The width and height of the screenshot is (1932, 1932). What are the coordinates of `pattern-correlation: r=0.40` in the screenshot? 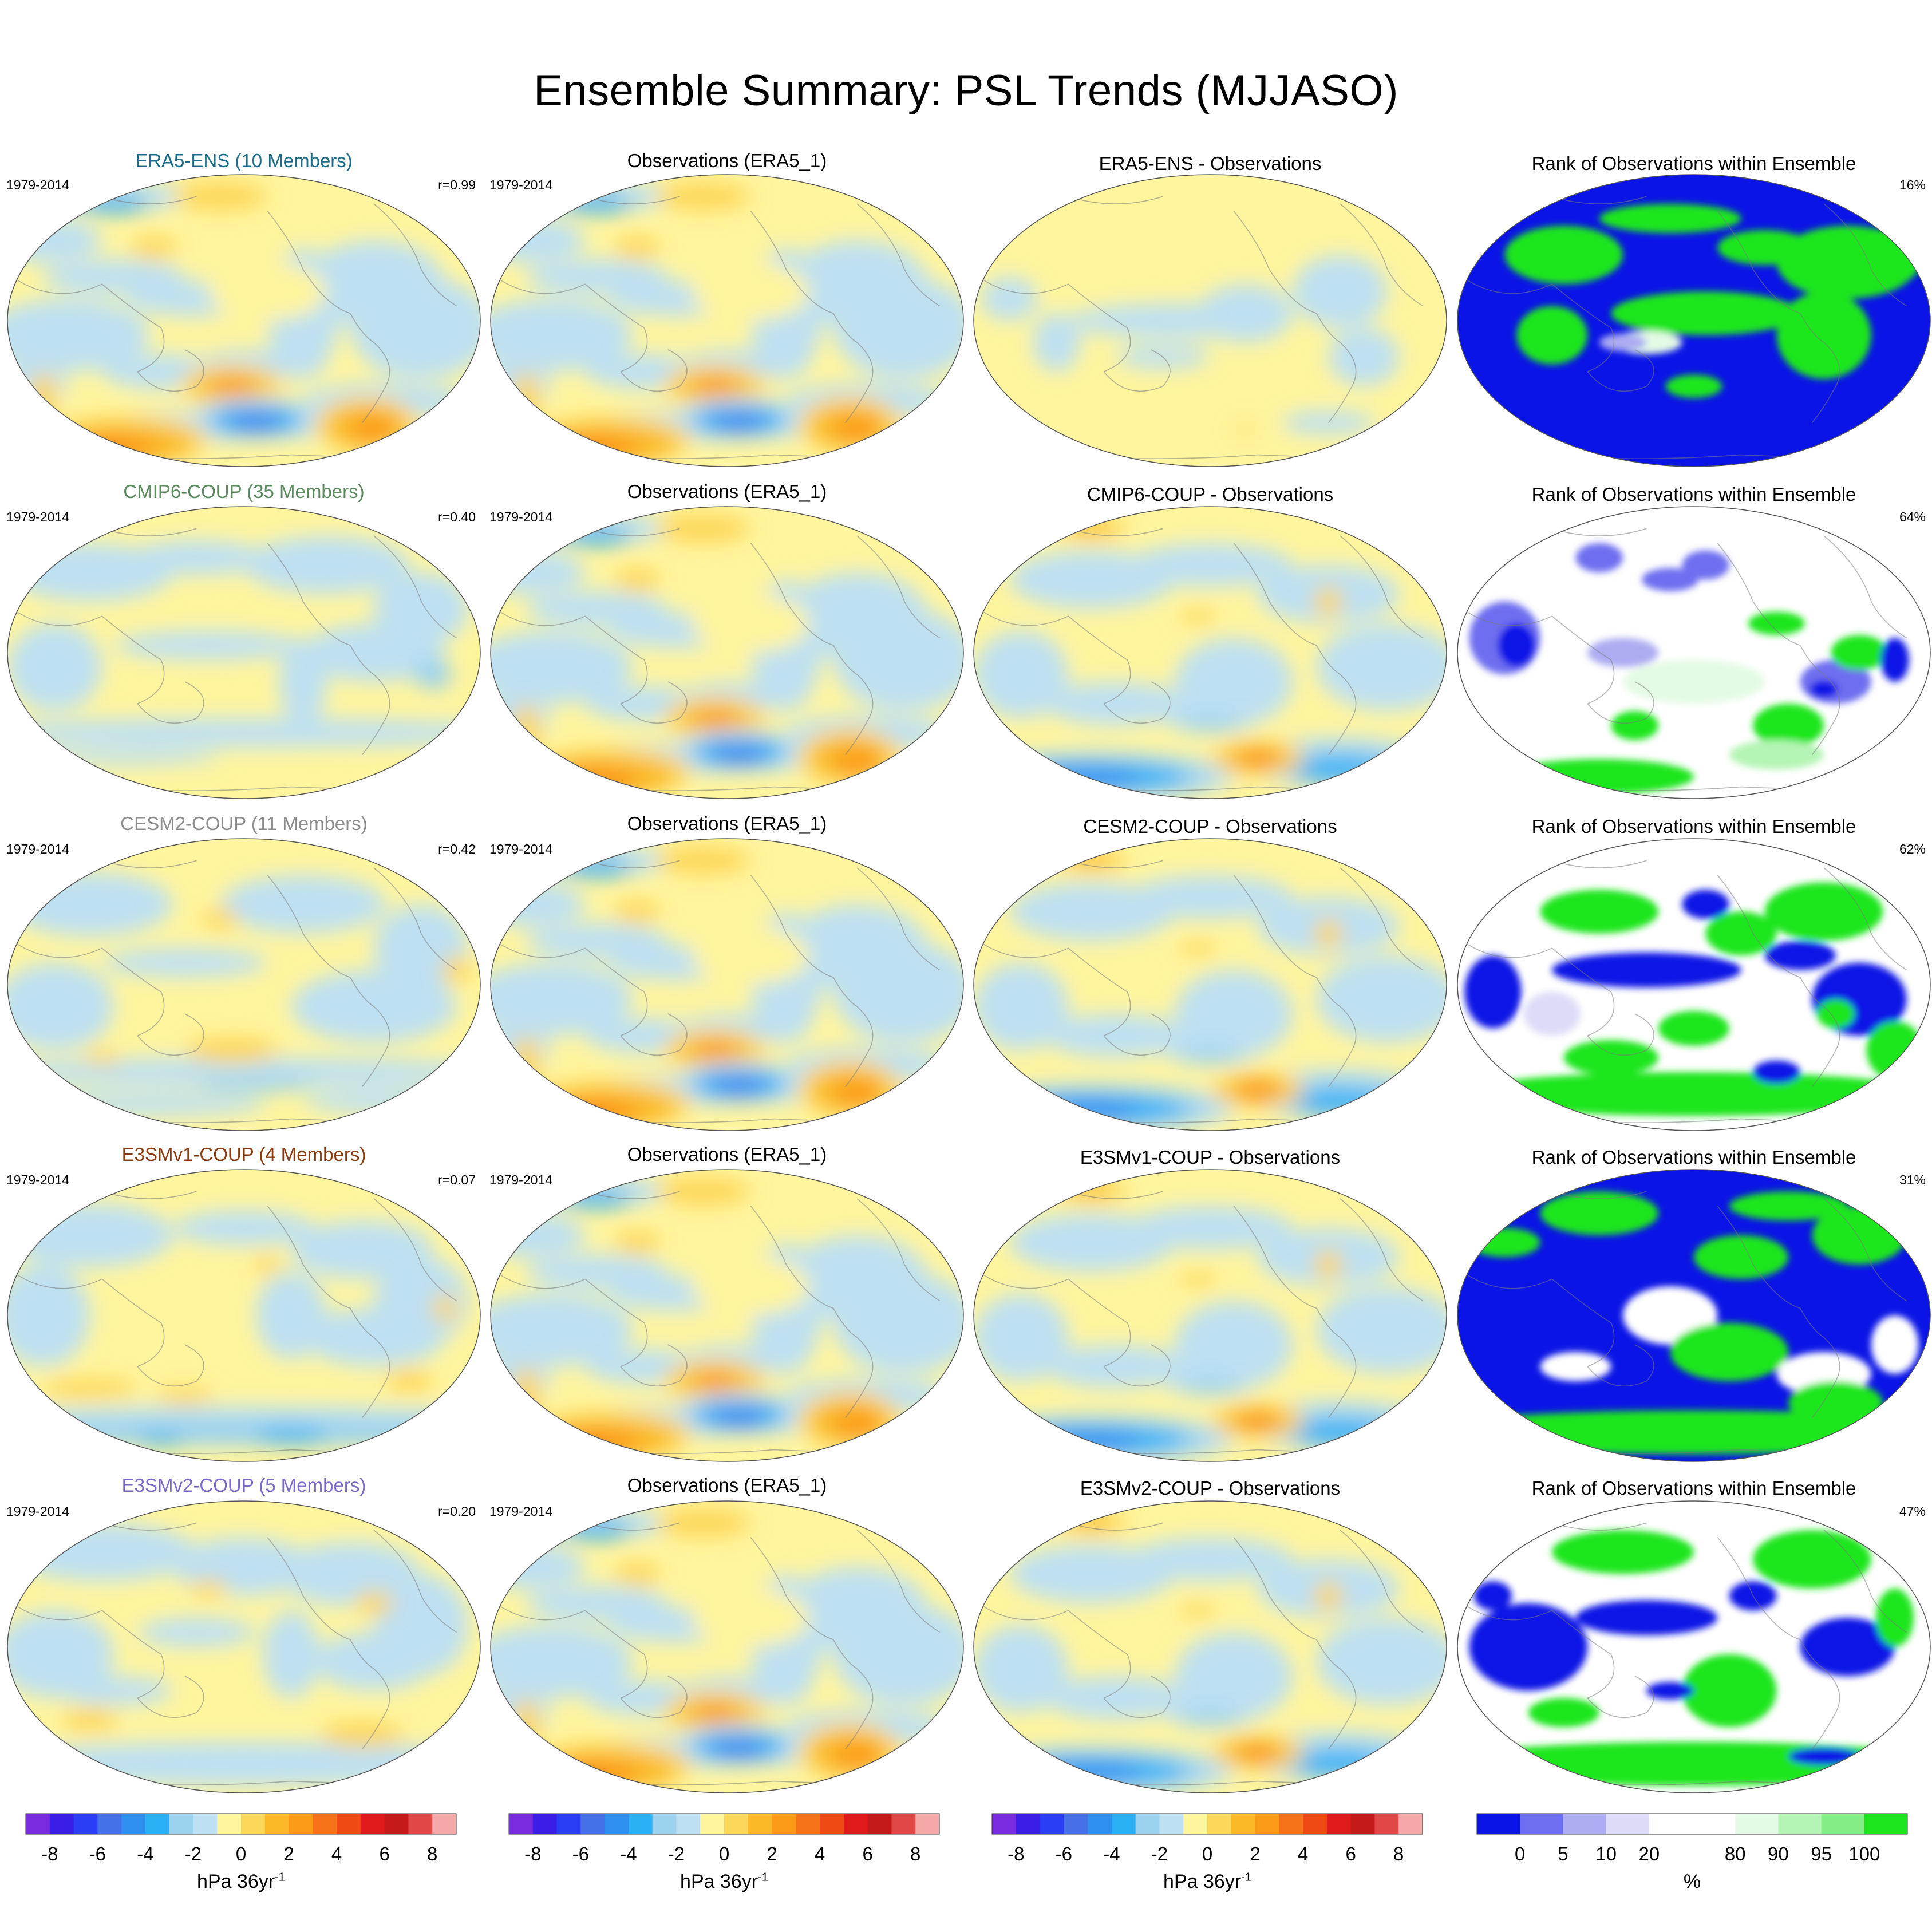 It's located at (457, 516).